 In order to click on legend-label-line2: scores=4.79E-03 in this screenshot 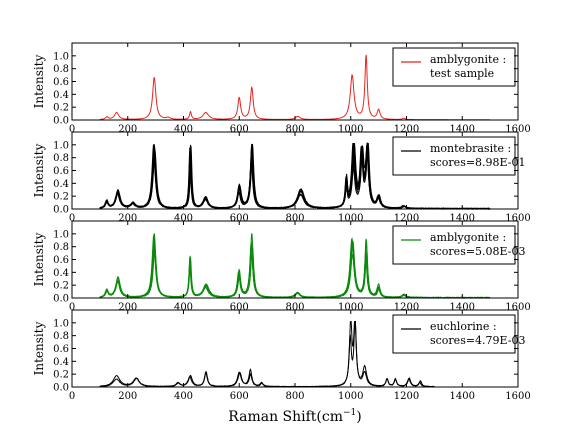, I will do `click(478, 340)`.